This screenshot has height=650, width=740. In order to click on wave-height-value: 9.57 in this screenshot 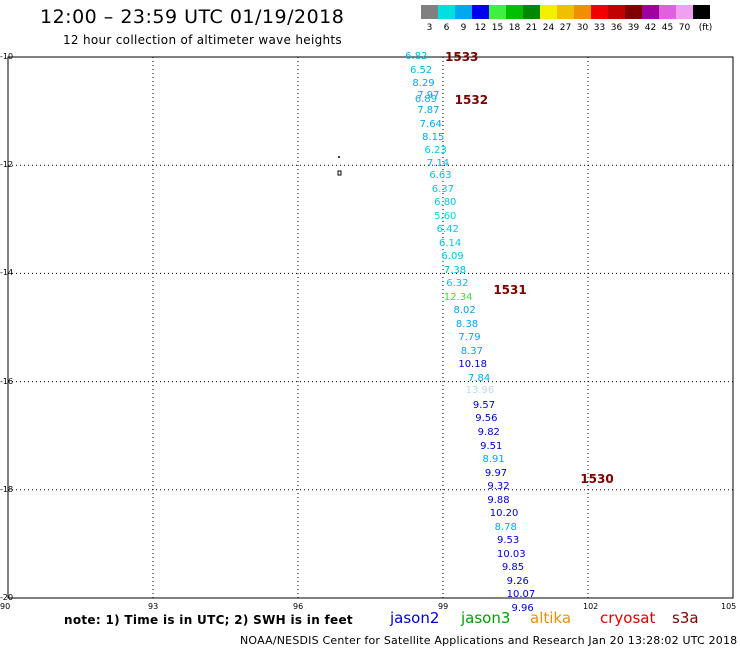, I will do `click(484, 405)`.